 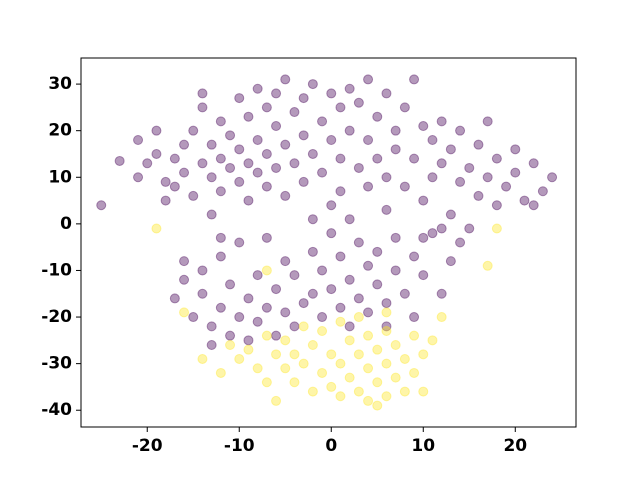 What do you see at coordinates (56, 364) in the screenshot?
I see `y-tick-label: -30` at bounding box center [56, 364].